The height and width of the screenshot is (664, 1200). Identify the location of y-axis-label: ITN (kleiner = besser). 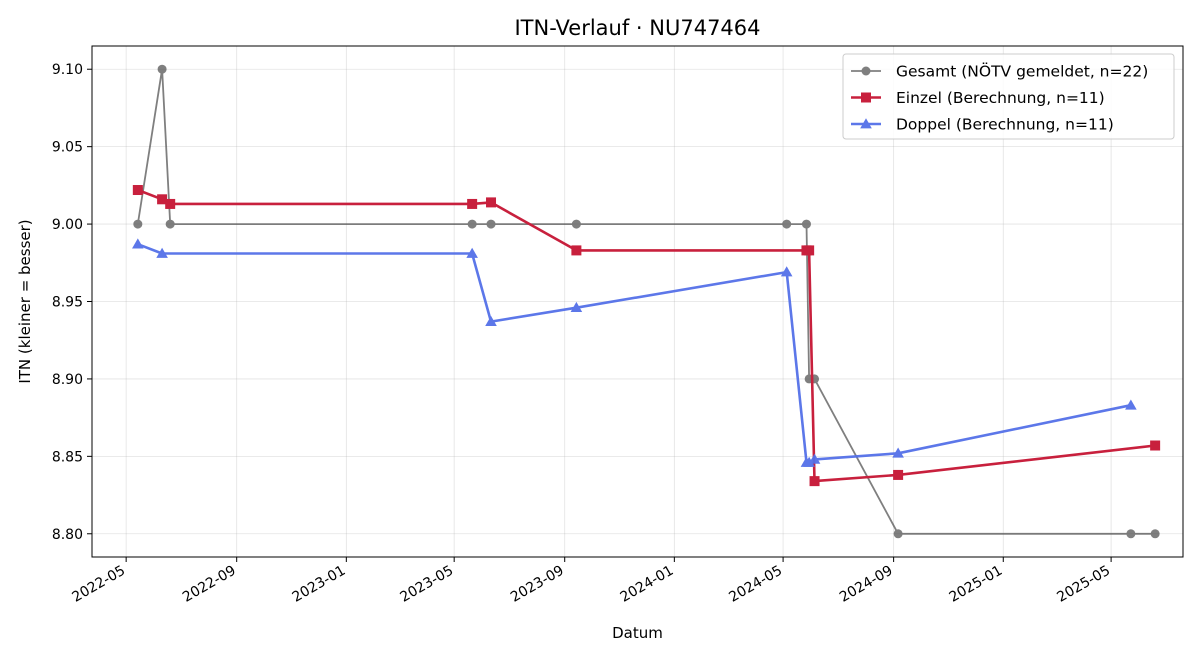
(25, 301).